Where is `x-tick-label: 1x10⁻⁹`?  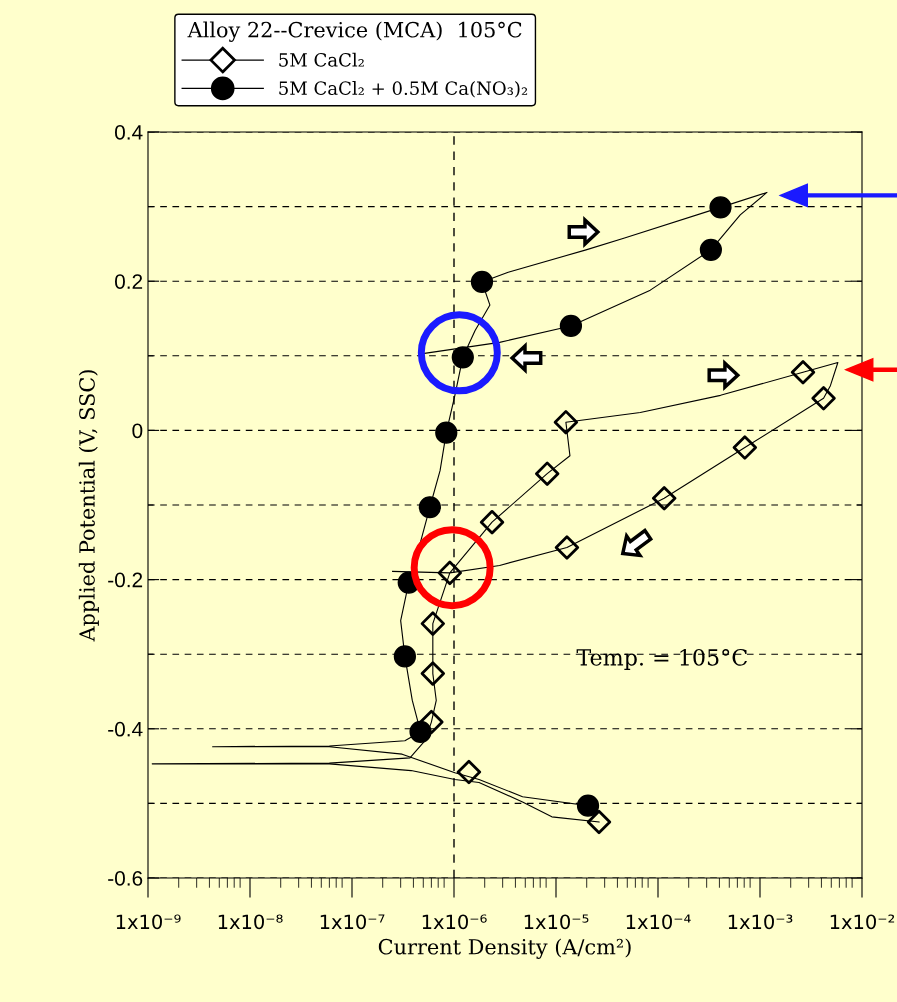 x-tick-label: 1x10⁻⁹ is located at coordinates (148, 922).